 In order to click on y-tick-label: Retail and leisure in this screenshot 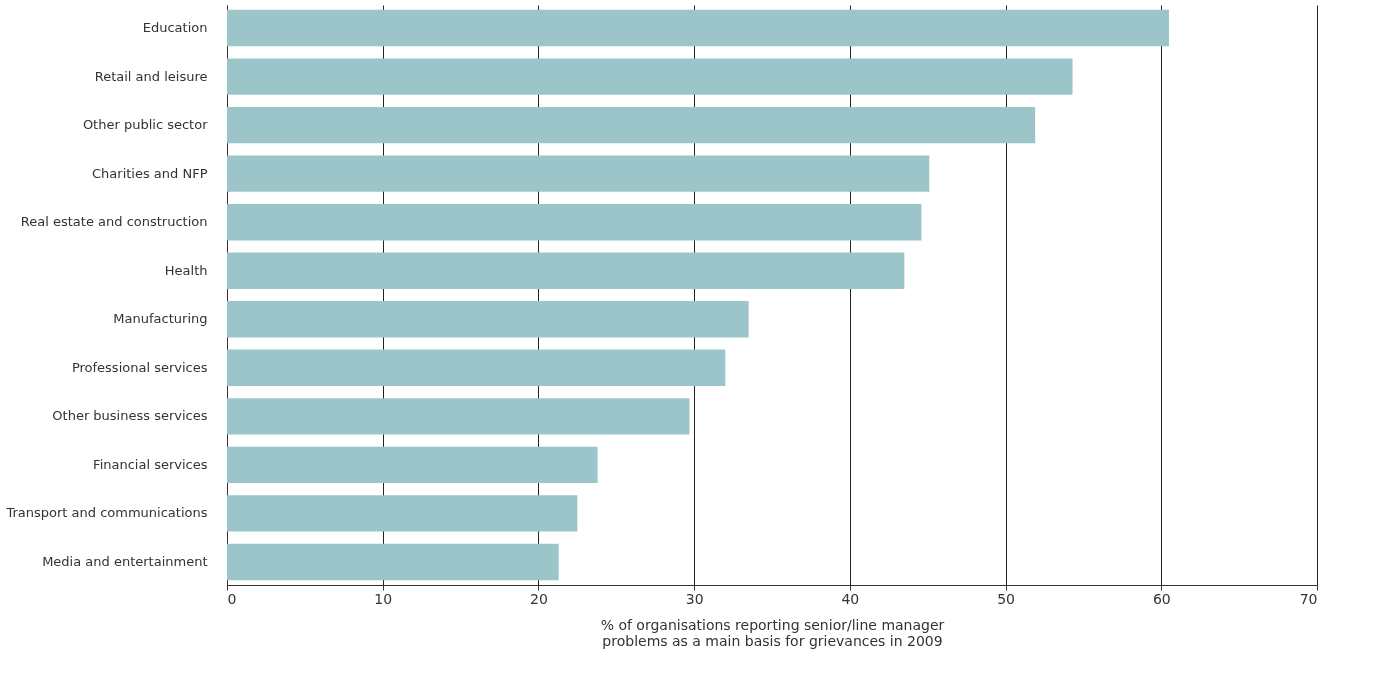, I will do `click(151, 76)`.